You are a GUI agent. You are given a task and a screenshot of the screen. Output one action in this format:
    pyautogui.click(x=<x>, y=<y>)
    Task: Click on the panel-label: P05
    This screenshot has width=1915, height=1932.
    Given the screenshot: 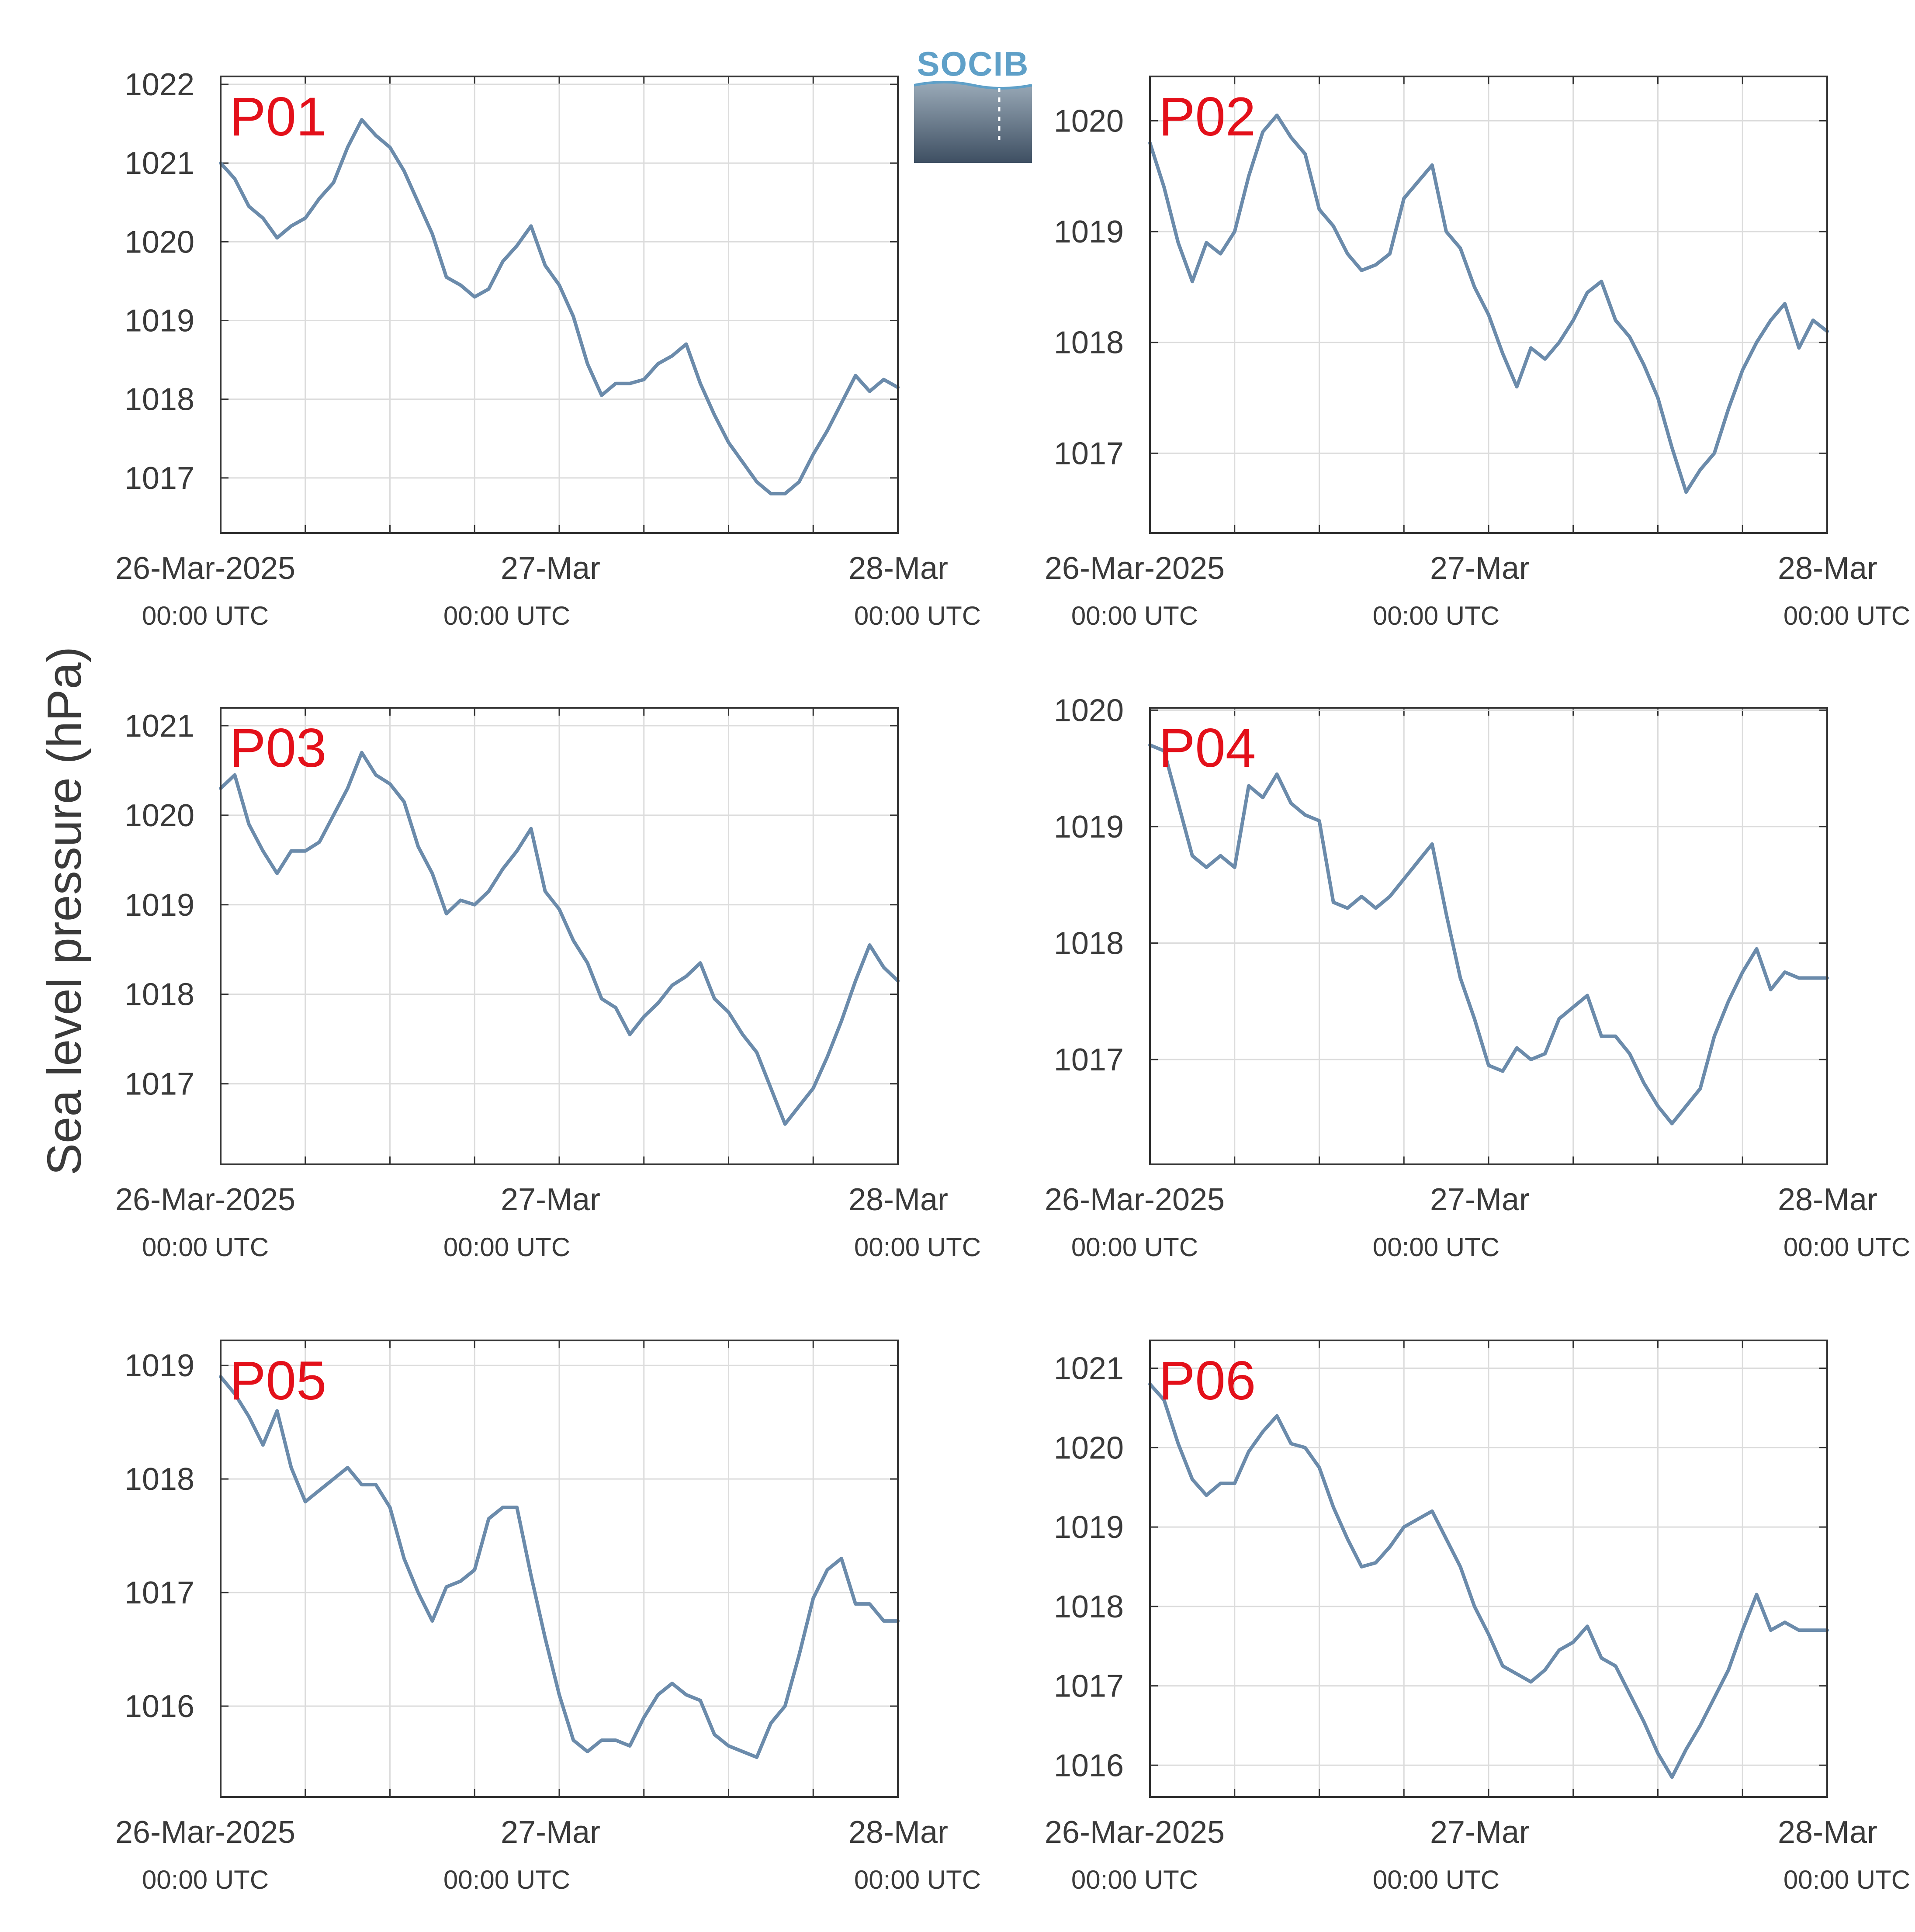 What is the action you would take?
    pyautogui.click(x=277, y=1380)
    